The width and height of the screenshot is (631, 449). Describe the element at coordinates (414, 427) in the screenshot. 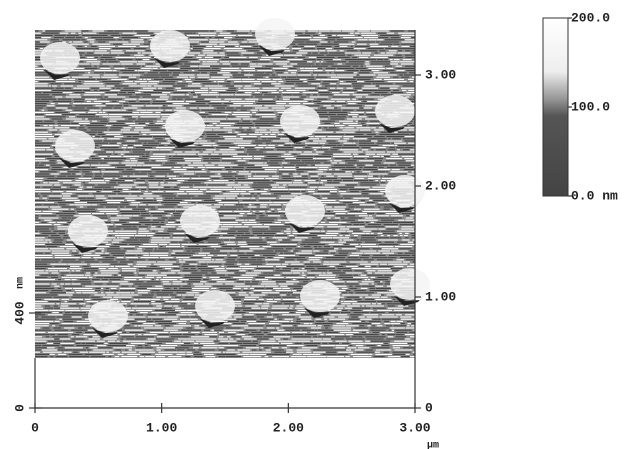

I see `x-tick-label: 3.00` at that location.